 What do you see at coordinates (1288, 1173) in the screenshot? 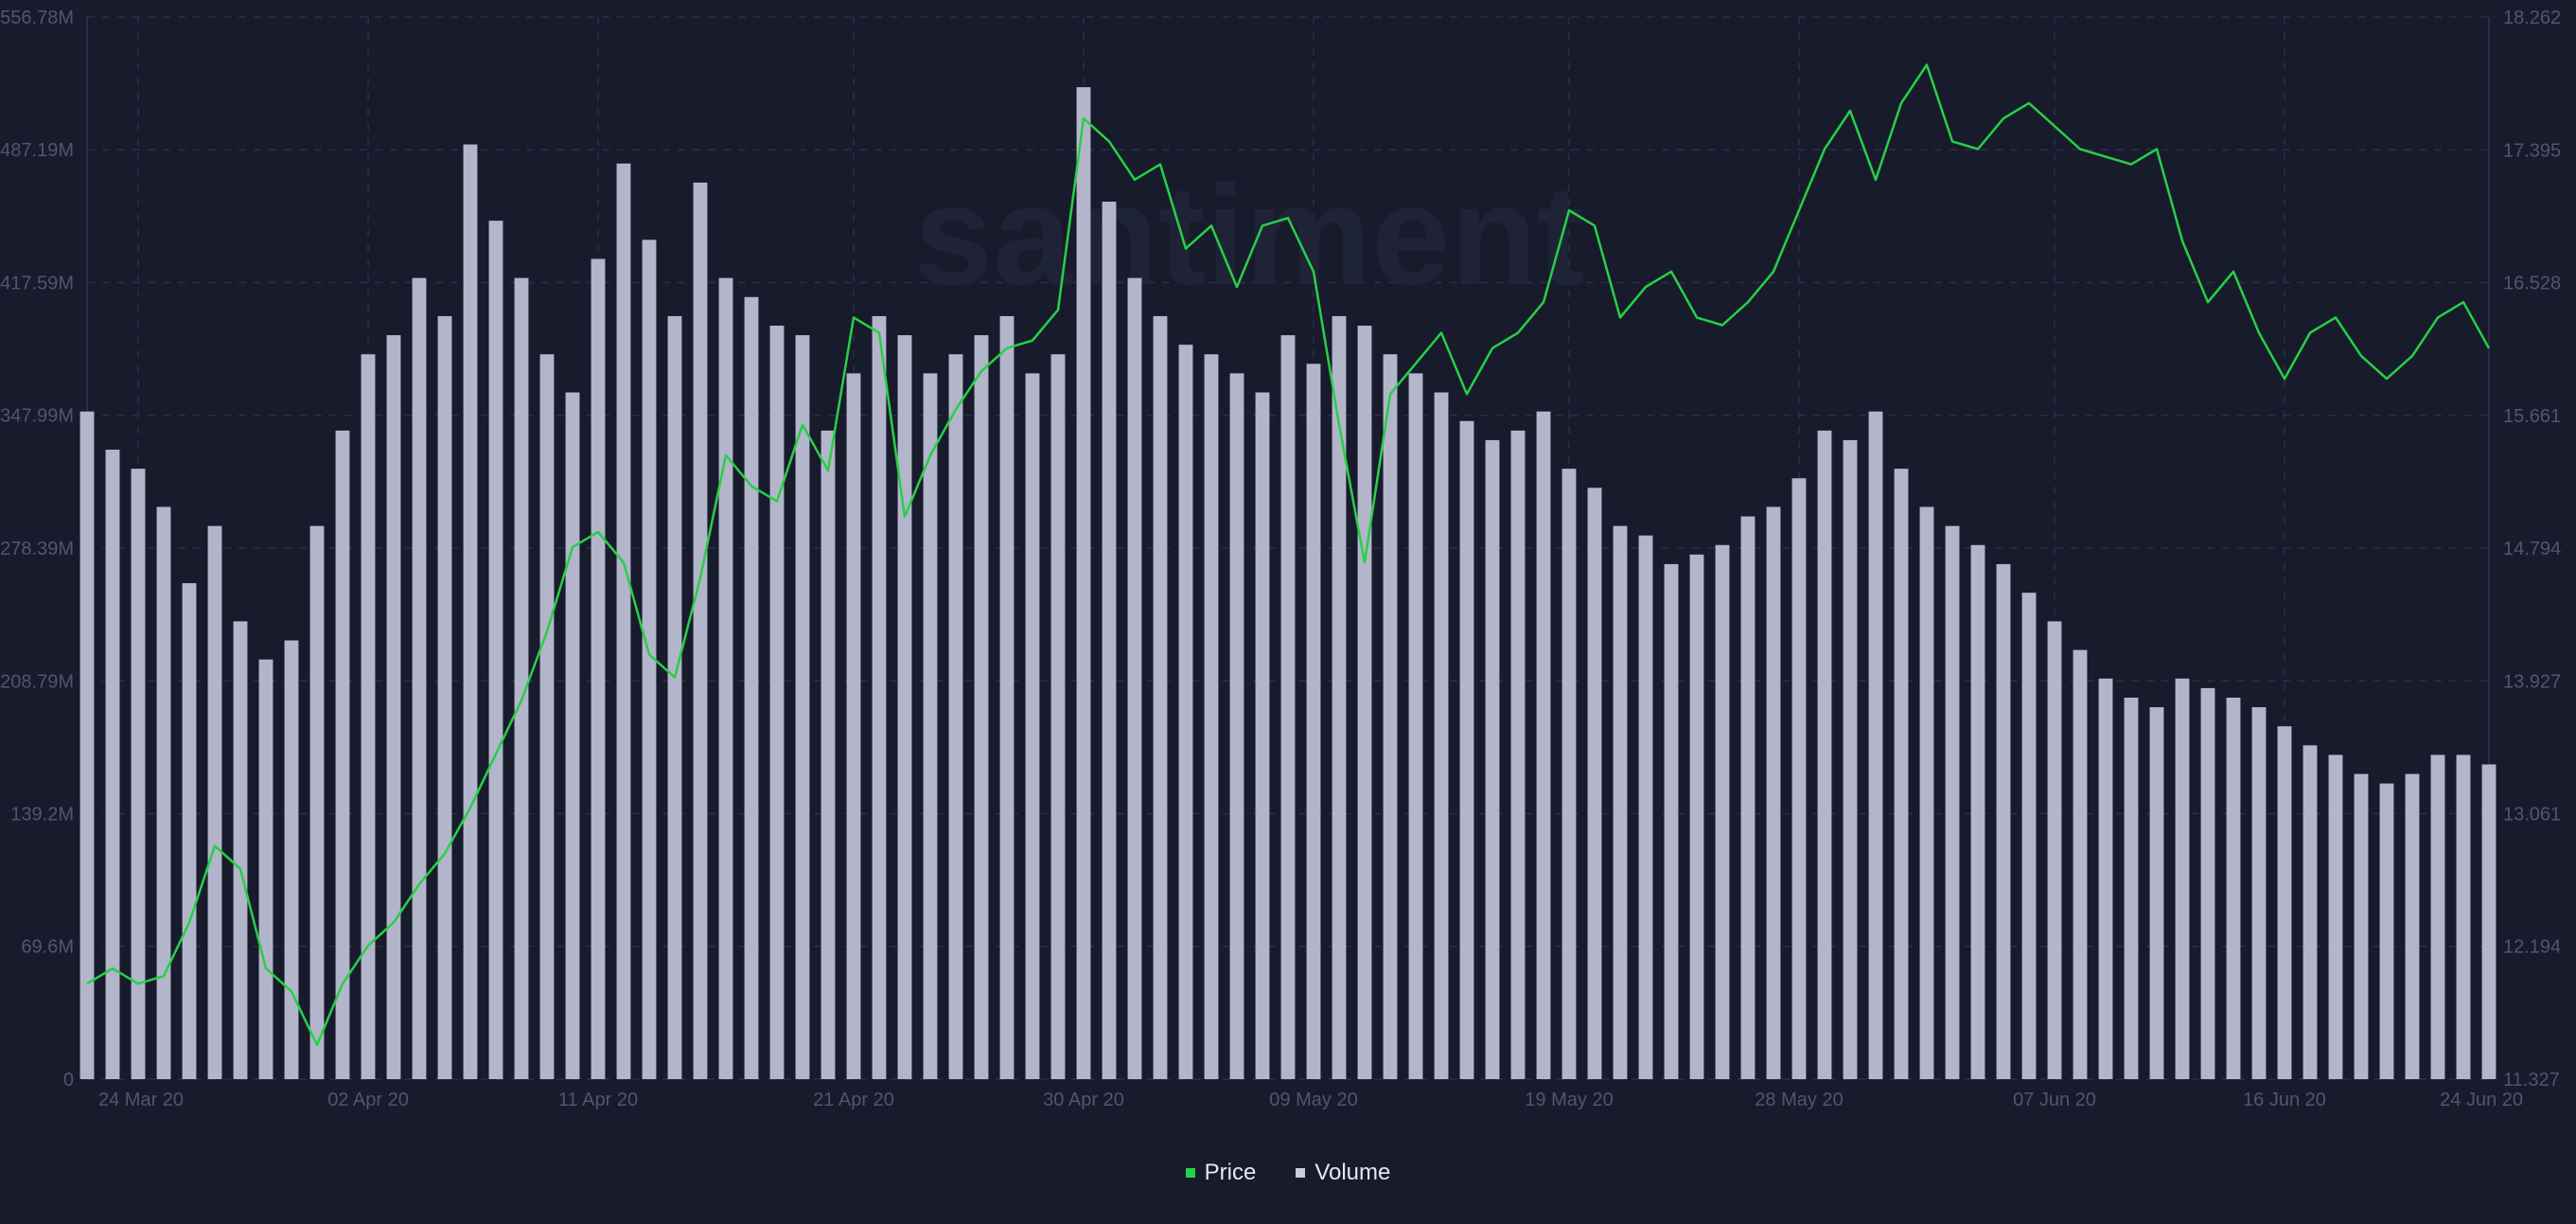
I see `legend: Price Volume` at bounding box center [1288, 1173].